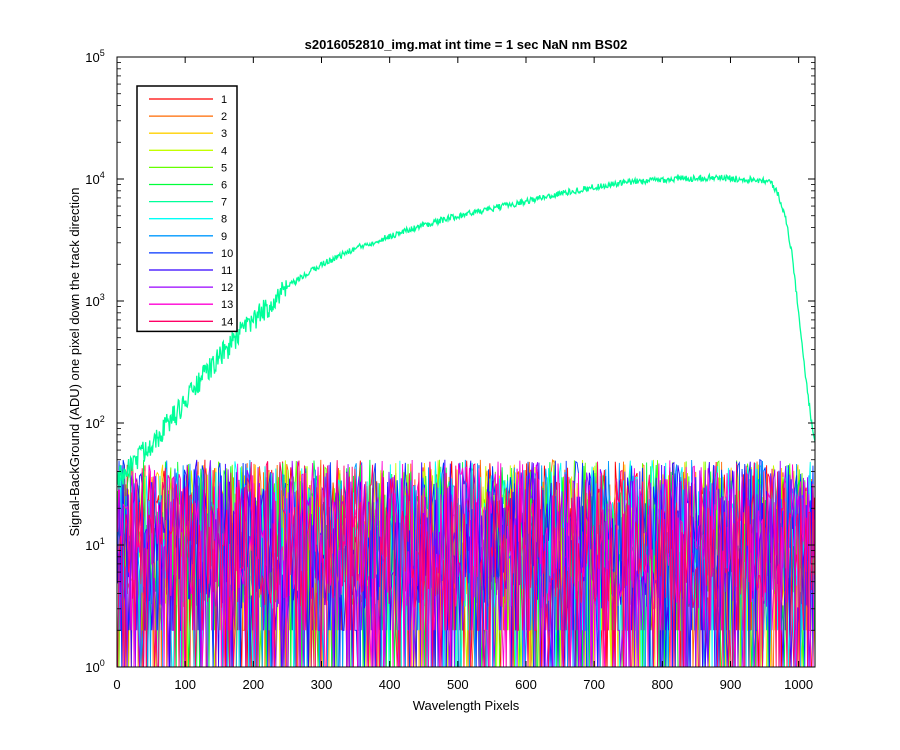 This screenshot has width=900, height=750. Describe the element at coordinates (116, 684) in the screenshot. I see `x-tick-label: 0` at that location.